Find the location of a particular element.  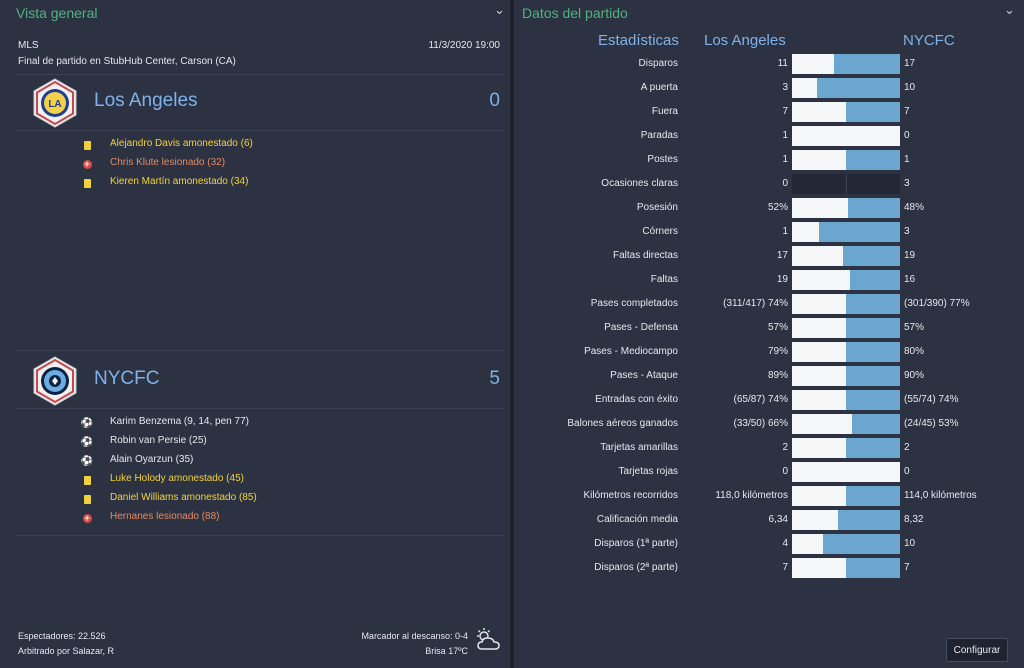

stat-away-value: 90% is located at coordinates (914, 375).